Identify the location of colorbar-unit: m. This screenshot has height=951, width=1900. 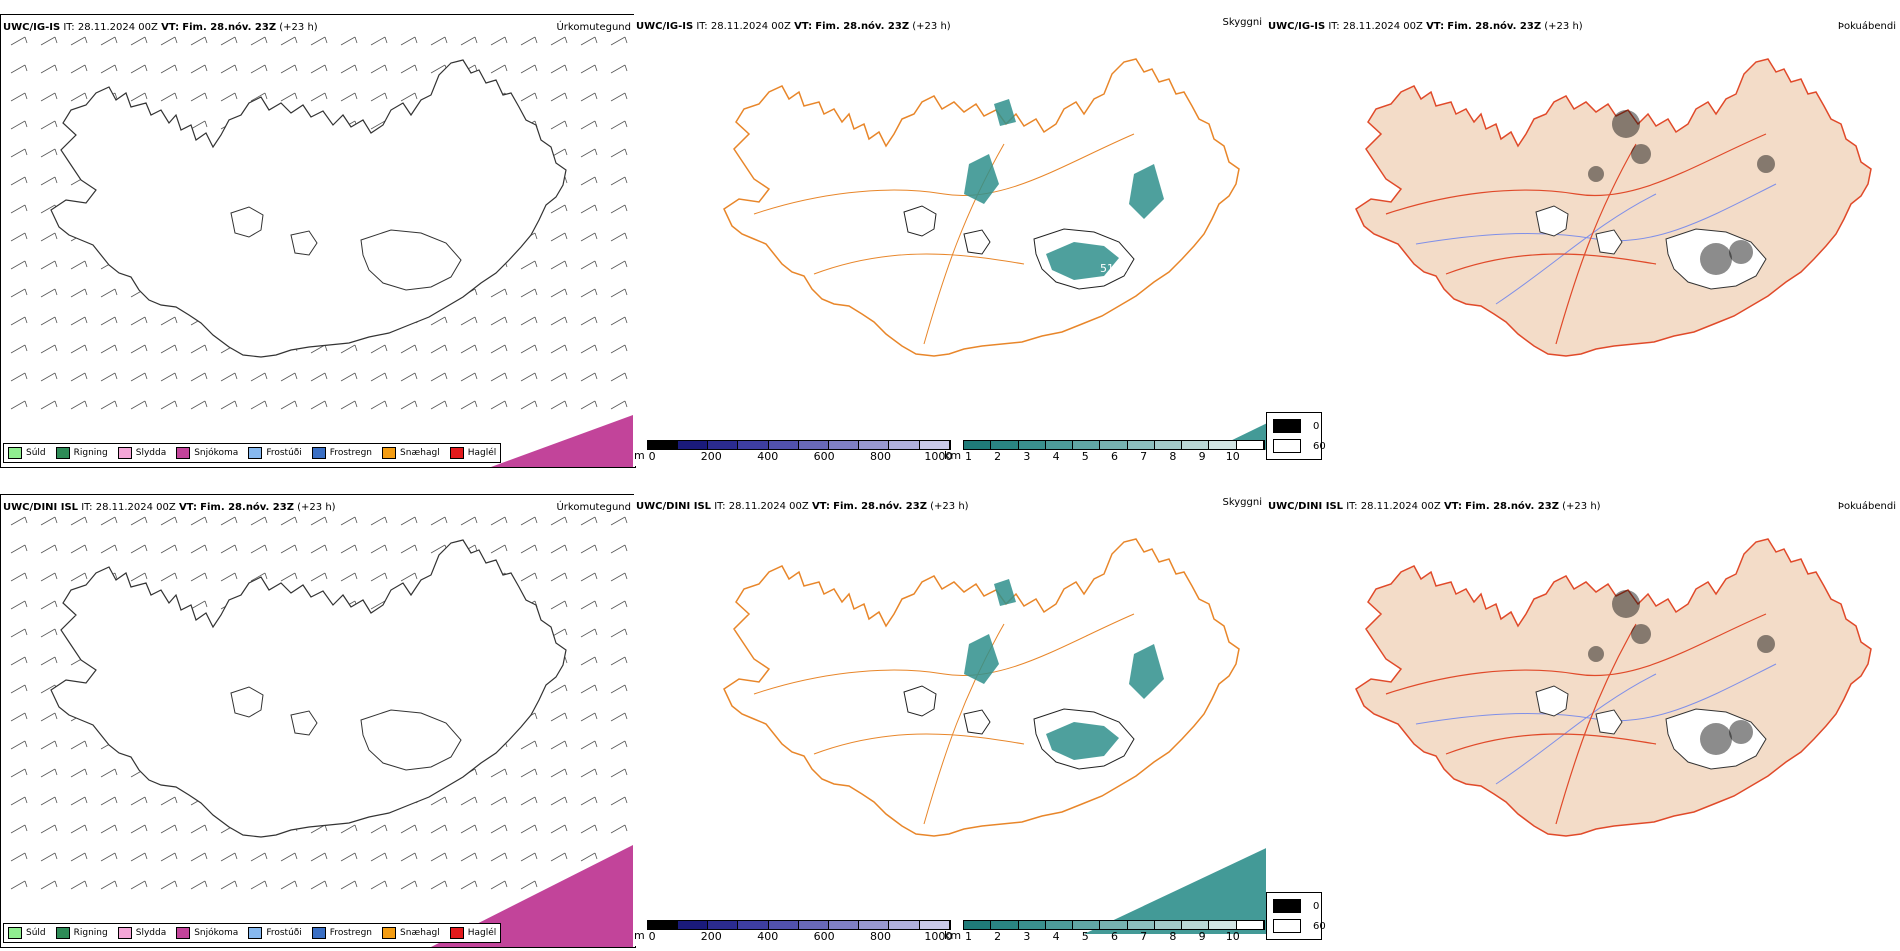
(639, 935).